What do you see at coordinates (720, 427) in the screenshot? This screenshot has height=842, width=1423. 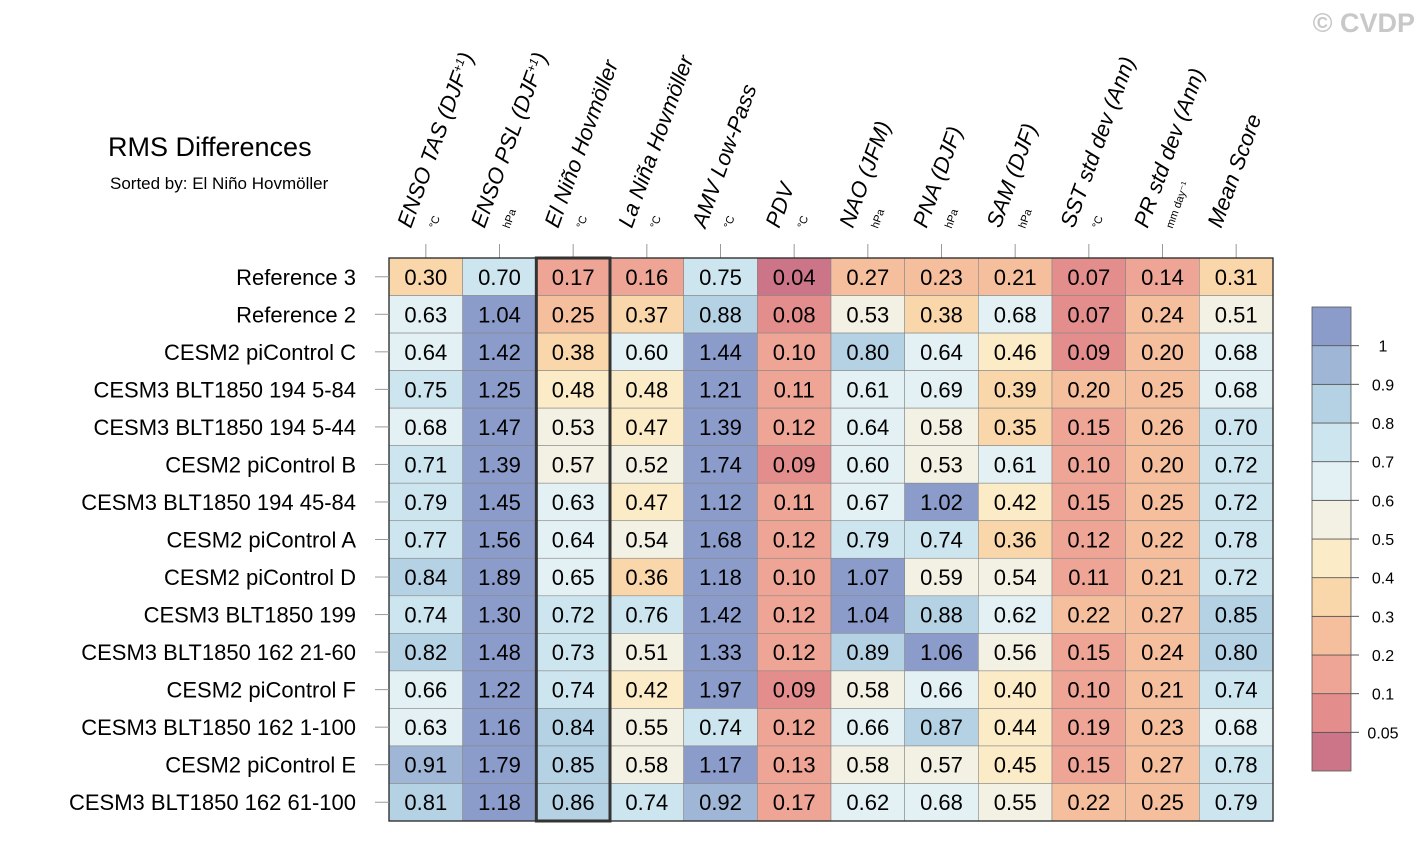 I see `cell-value: 1.39` at bounding box center [720, 427].